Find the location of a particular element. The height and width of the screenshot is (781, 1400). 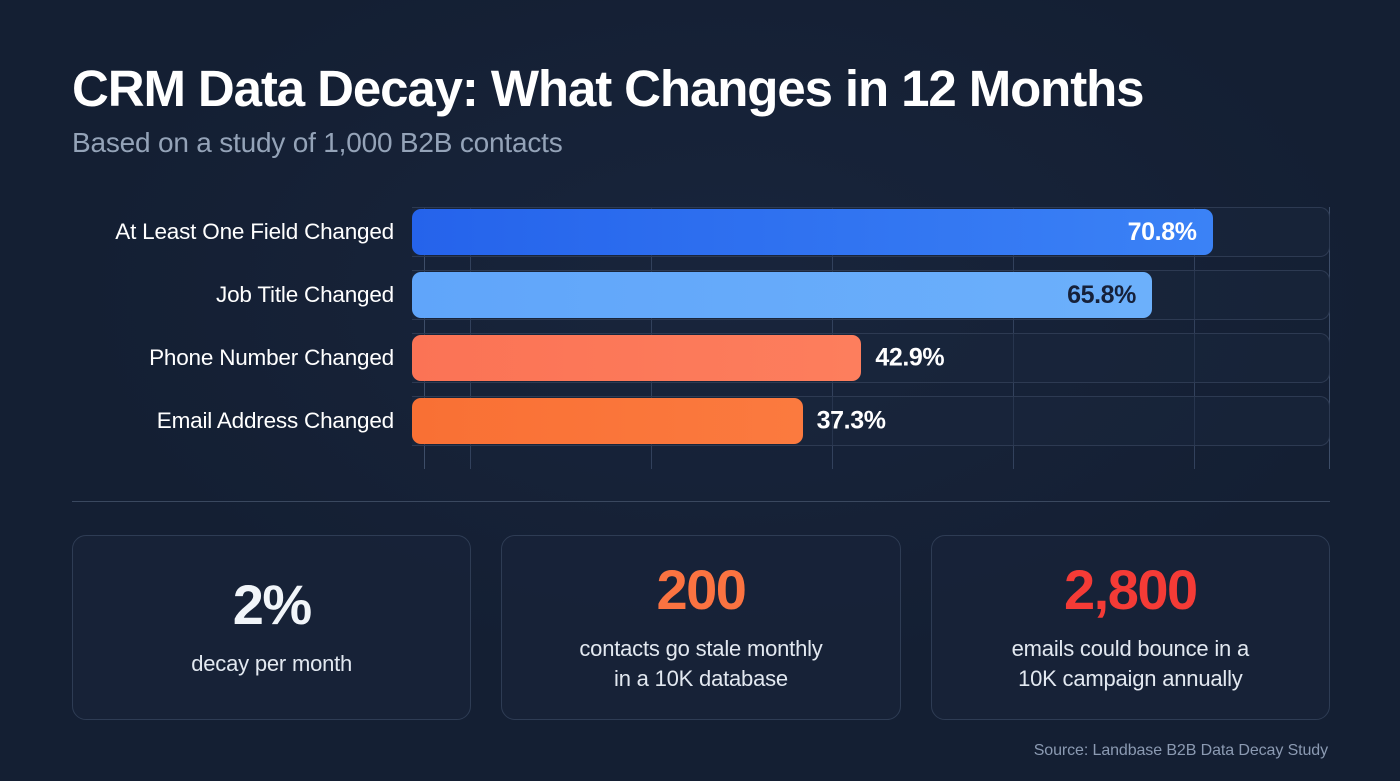

chart-row: Email Address Changed 37.3% is located at coordinates (701, 421).